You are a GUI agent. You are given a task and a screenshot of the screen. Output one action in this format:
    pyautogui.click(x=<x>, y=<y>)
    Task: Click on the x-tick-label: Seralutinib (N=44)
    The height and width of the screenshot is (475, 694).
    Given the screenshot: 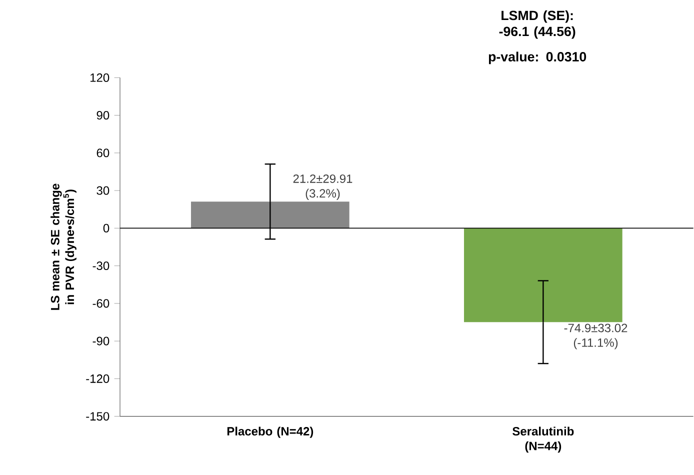 What is the action you would take?
    pyautogui.click(x=543, y=439)
    